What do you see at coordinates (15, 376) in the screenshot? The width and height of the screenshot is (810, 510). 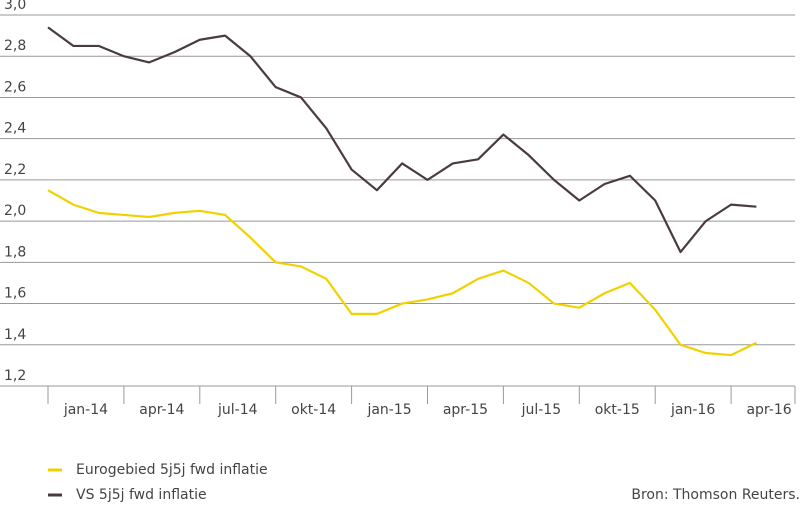 I see `y-tick-label: 1,2` at bounding box center [15, 376].